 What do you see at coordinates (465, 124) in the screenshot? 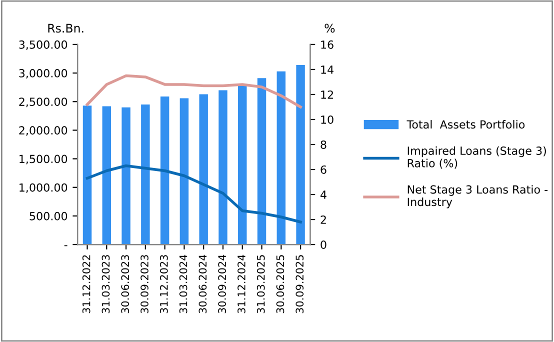
I see `legend-label: Total Assets Portfolio` at bounding box center [465, 124].